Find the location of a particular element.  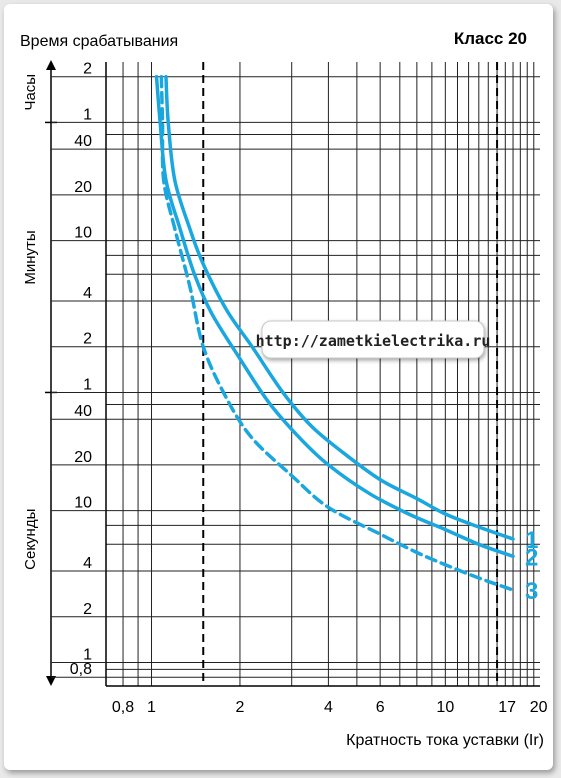

series-2-label: 2 is located at coordinates (531, 557).